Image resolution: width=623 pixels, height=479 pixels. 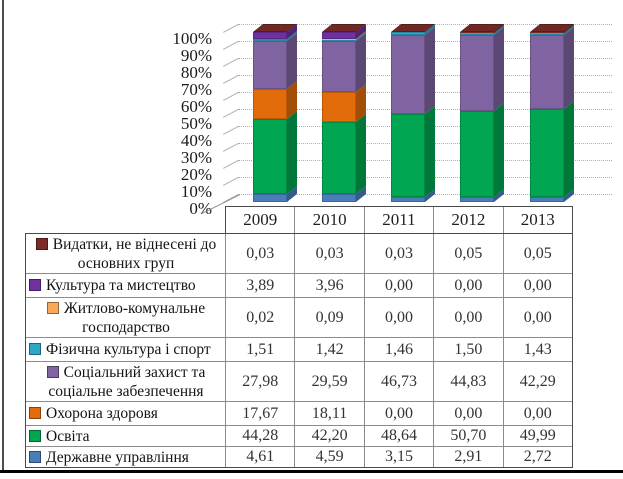 I want to click on page-border-left, so click(x=3, y=236).